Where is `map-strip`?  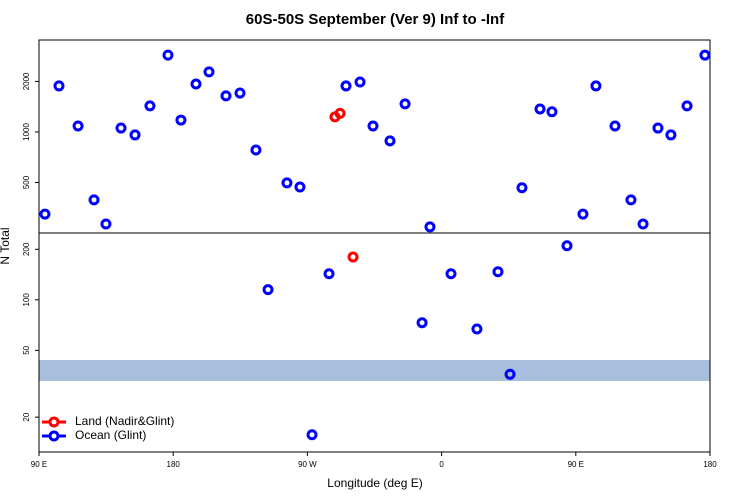
map-strip is located at coordinates (374, 370).